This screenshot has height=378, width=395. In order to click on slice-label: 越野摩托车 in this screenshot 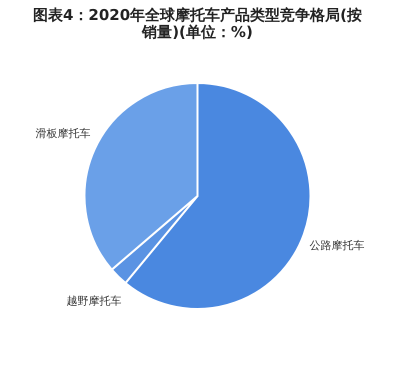, I will do `click(94, 301)`.